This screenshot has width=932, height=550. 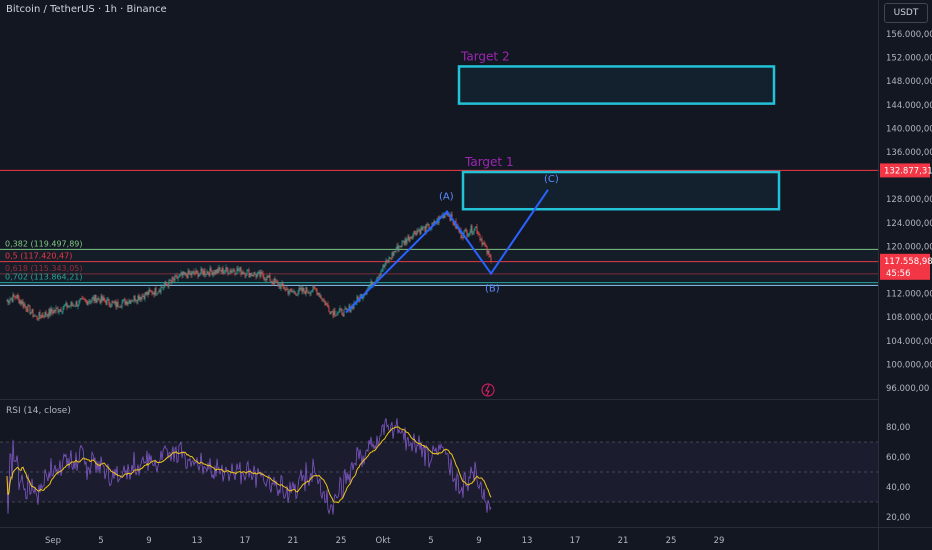 I want to click on time-tick-label: 13, so click(x=527, y=541).